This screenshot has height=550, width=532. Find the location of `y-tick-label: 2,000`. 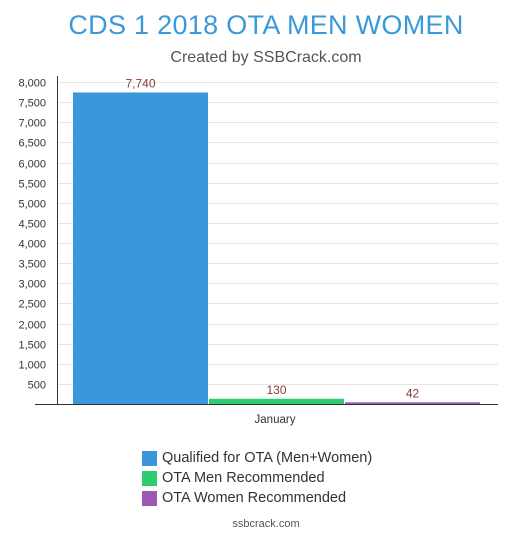

y-tick-label: 2,000 is located at coordinates (32, 326).